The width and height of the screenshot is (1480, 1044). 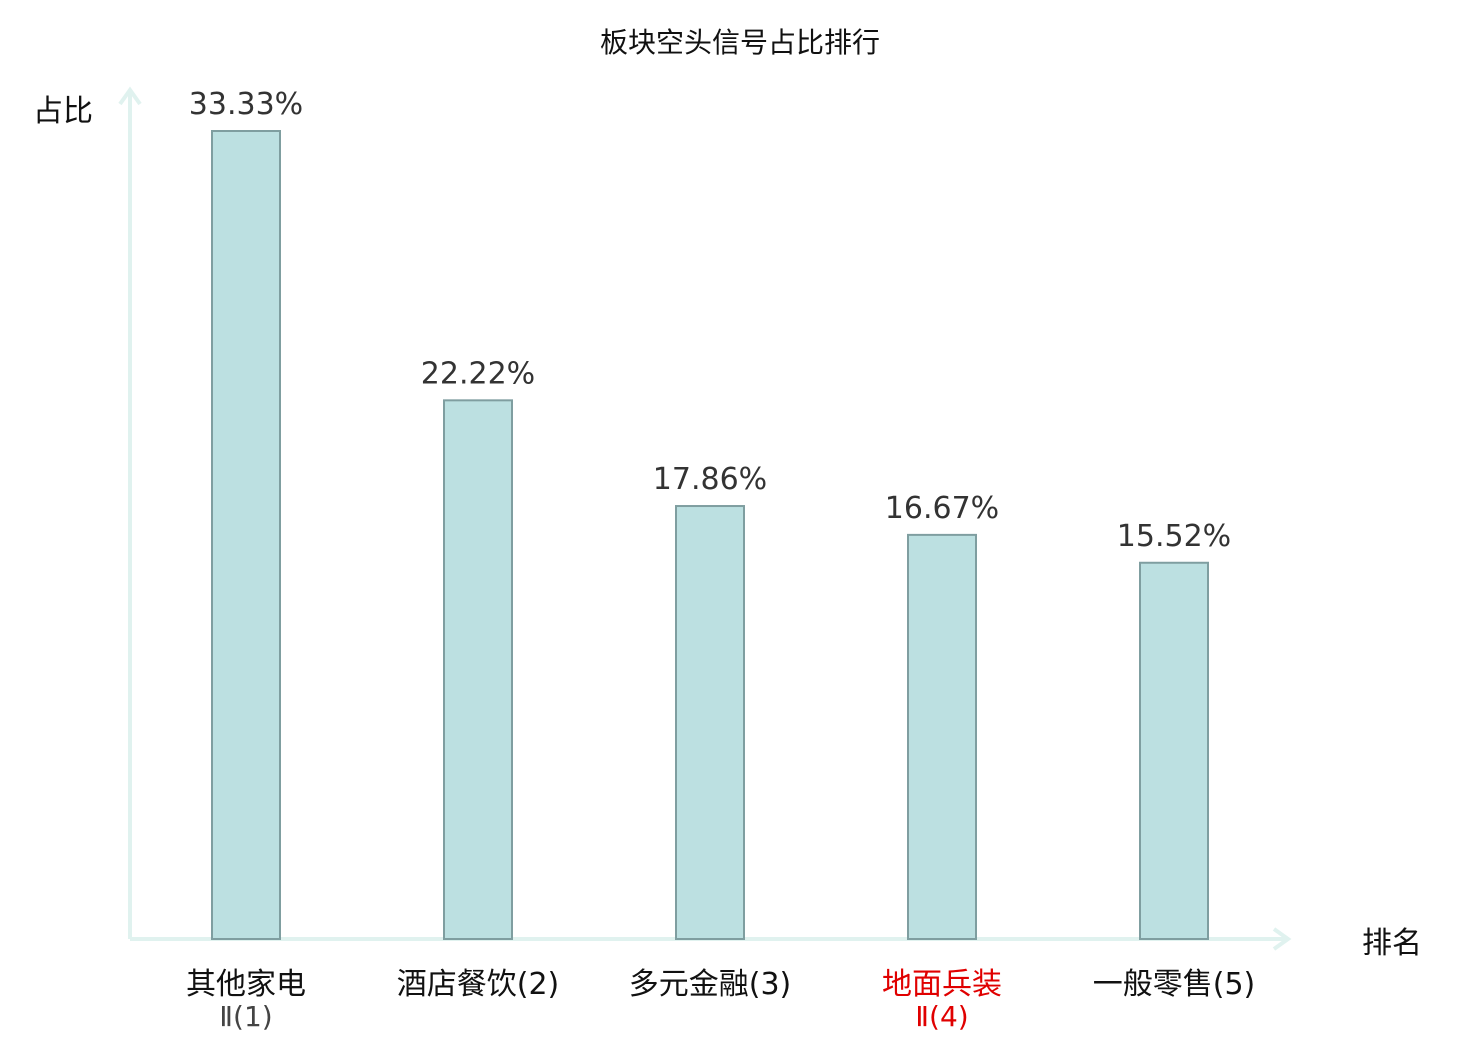 I want to click on x-tick-label: 多元金融(3), so click(x=710, y=984).